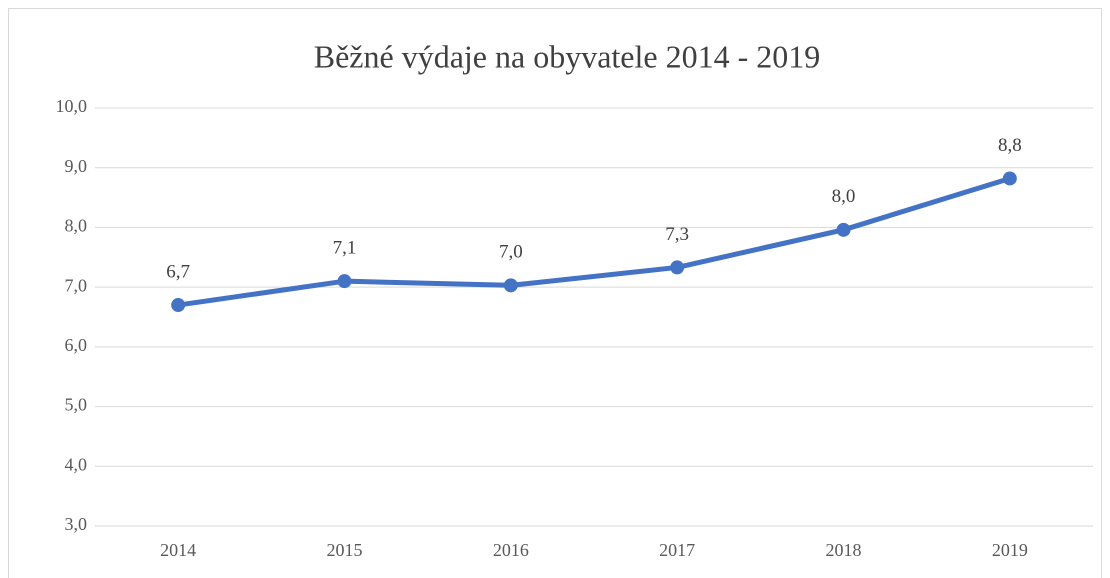 This screenshot has width=1110, height=578. I want to click on data-label: 7,0, so click(511, 252).